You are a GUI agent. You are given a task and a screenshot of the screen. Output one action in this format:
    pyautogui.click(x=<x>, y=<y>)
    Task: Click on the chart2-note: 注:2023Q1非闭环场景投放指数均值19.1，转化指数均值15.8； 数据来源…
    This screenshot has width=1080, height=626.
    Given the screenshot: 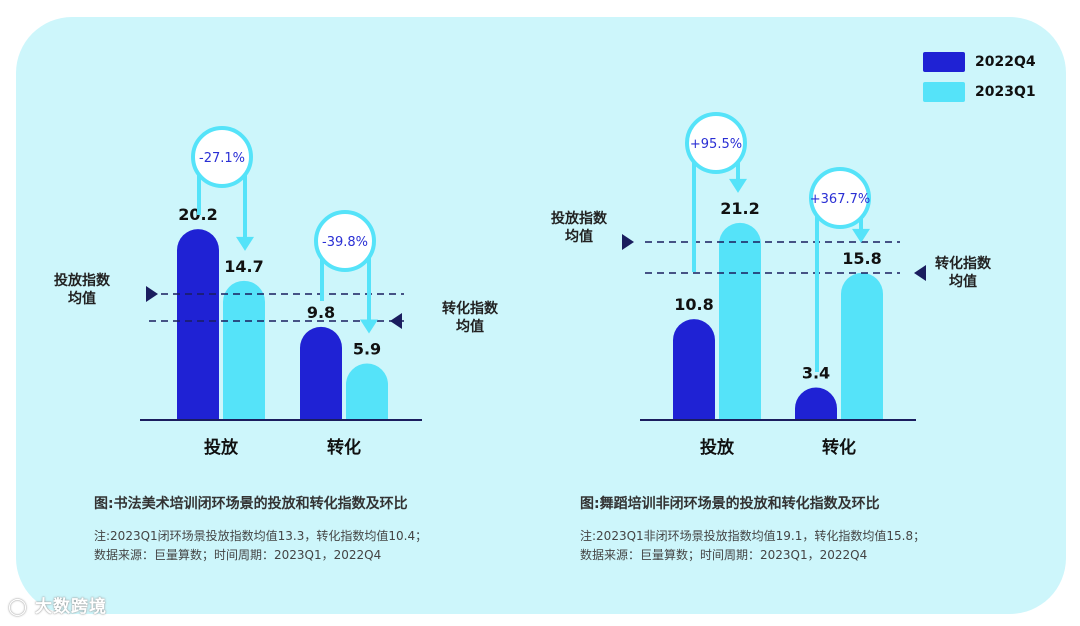 What is the action you would take?
    pyautogui.click(x=752, y=546)
    